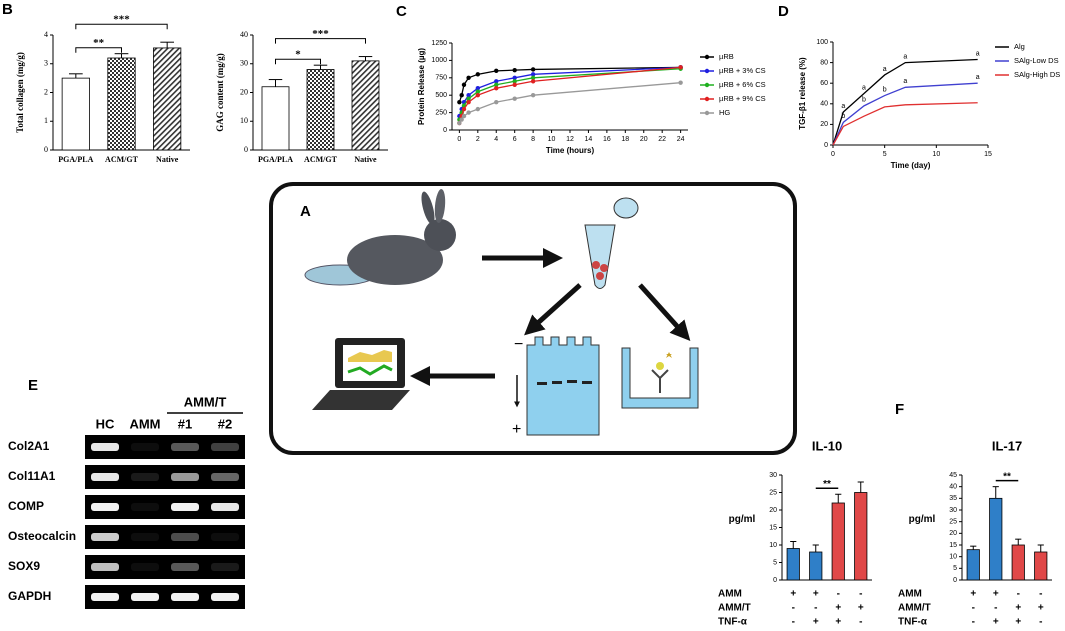  What do you see at coordinates (953, 498) in the screenshot?
I see `y-tick-label: 35` at bounding box center [953, 498].